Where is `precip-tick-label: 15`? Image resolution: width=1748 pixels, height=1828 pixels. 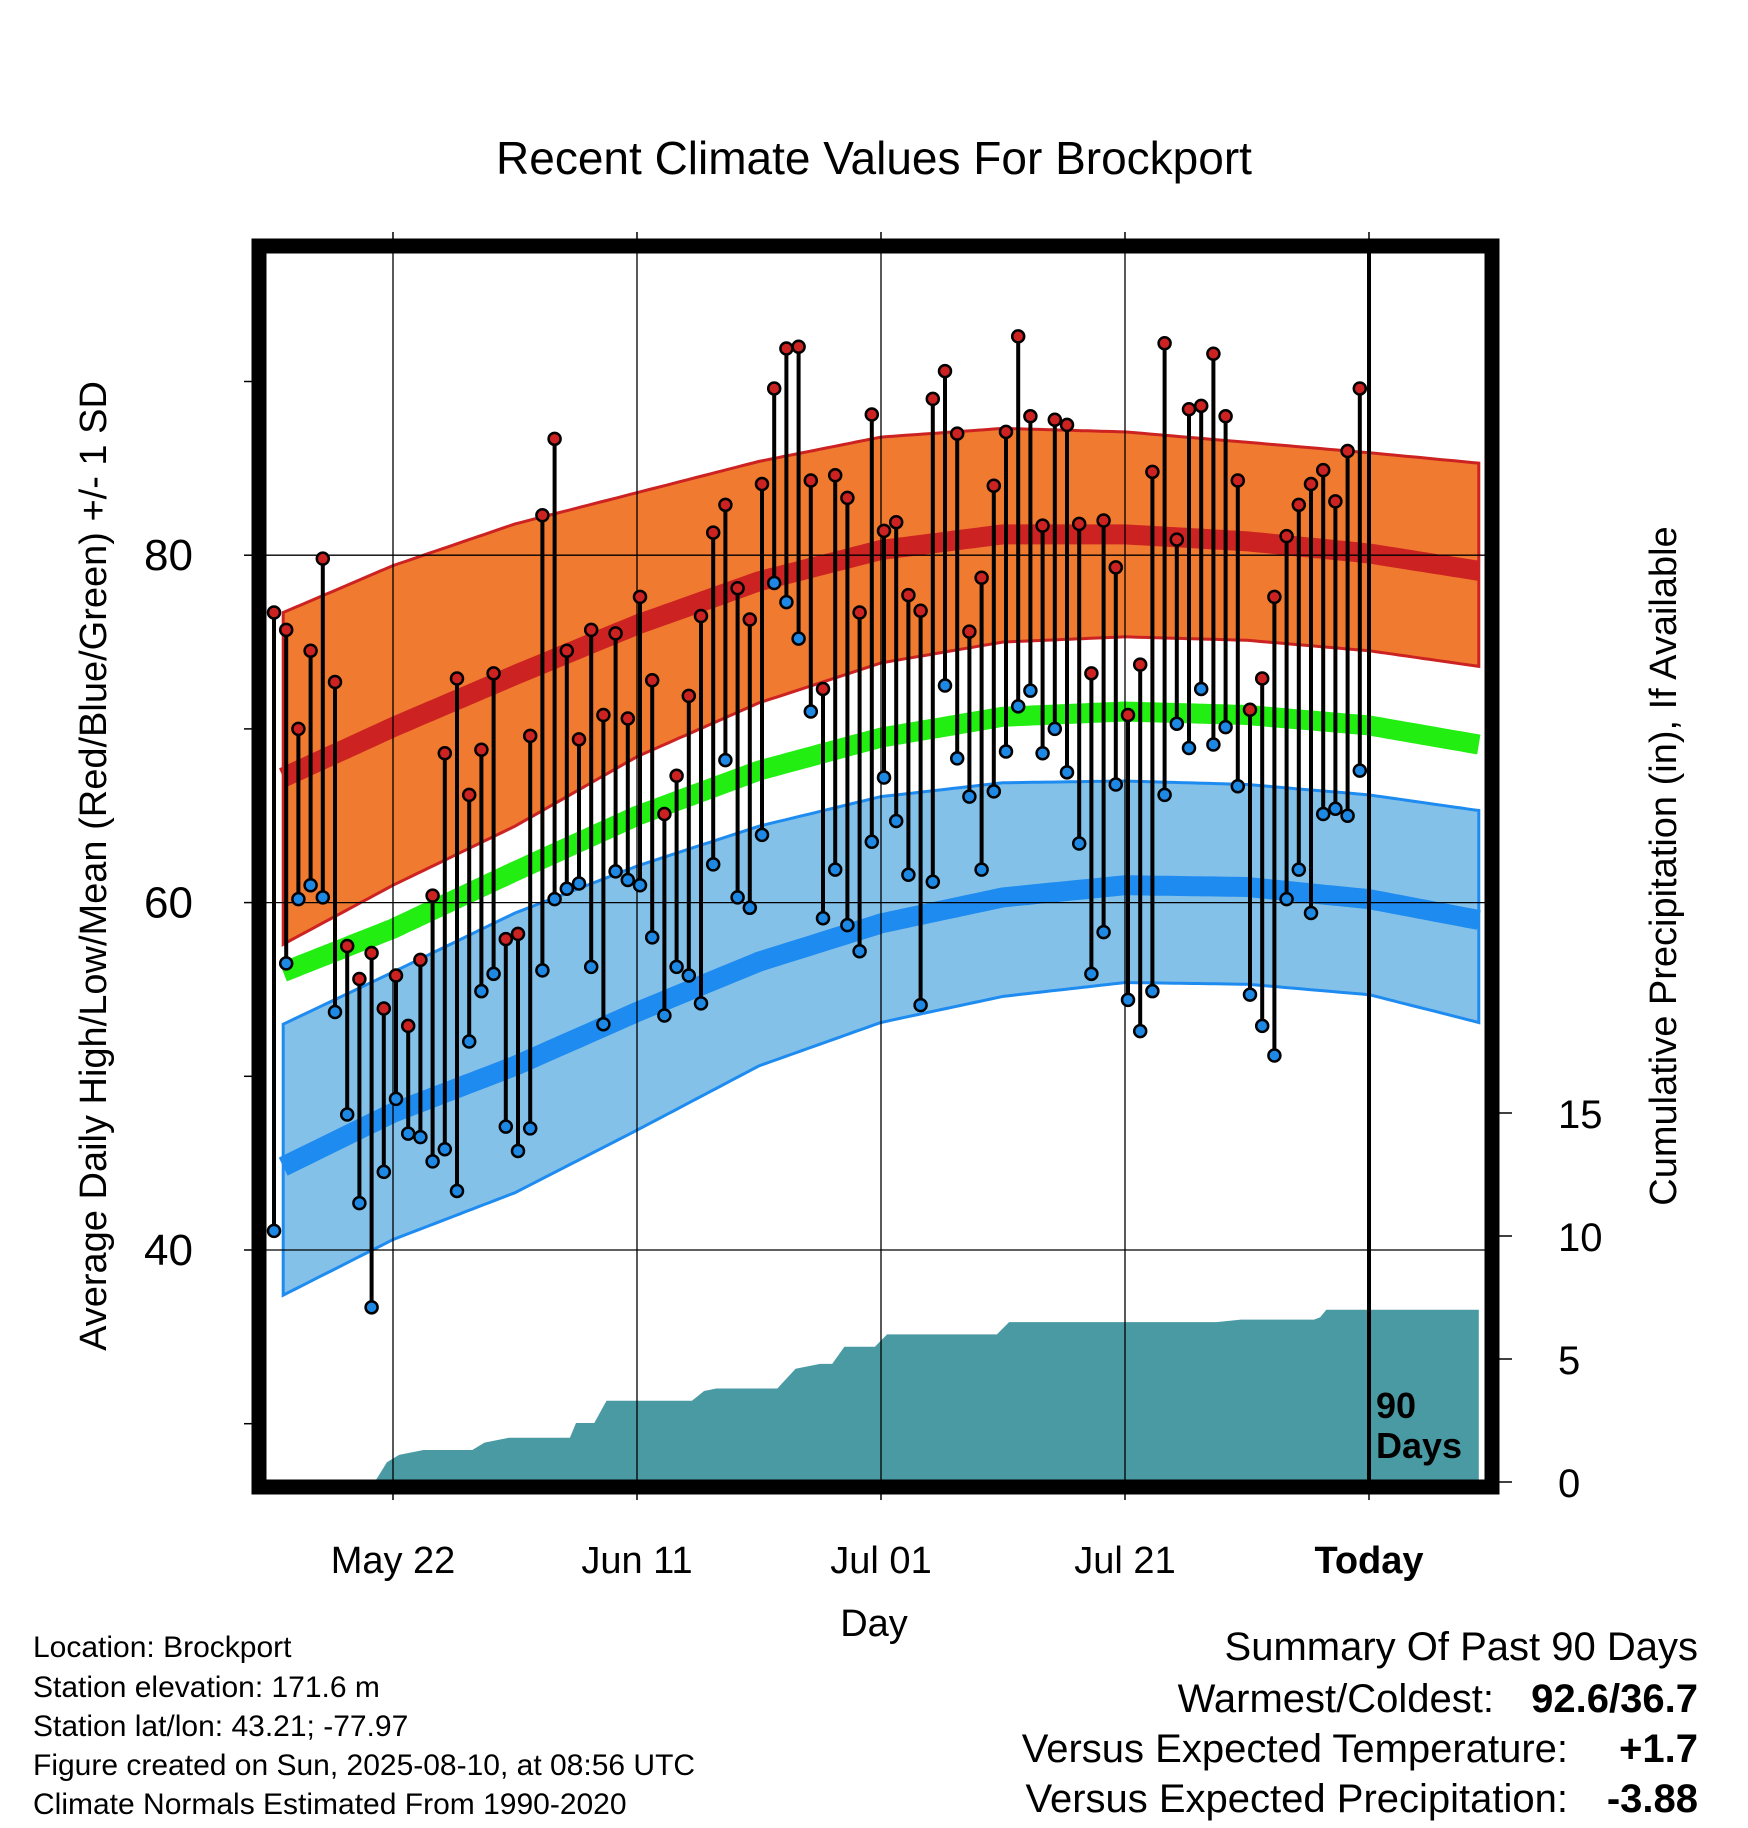 precip-tick-label: 15 is located at coordinates (1580, 1115).